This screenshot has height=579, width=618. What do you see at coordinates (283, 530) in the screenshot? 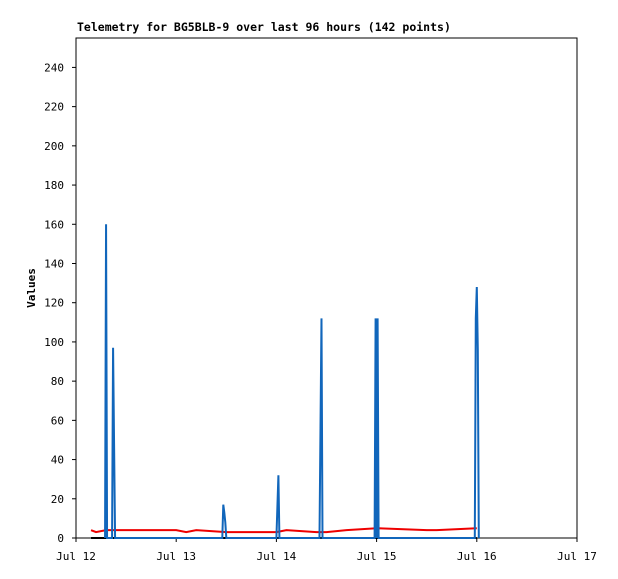
I see `series-line` at bounding box center [283, 530].